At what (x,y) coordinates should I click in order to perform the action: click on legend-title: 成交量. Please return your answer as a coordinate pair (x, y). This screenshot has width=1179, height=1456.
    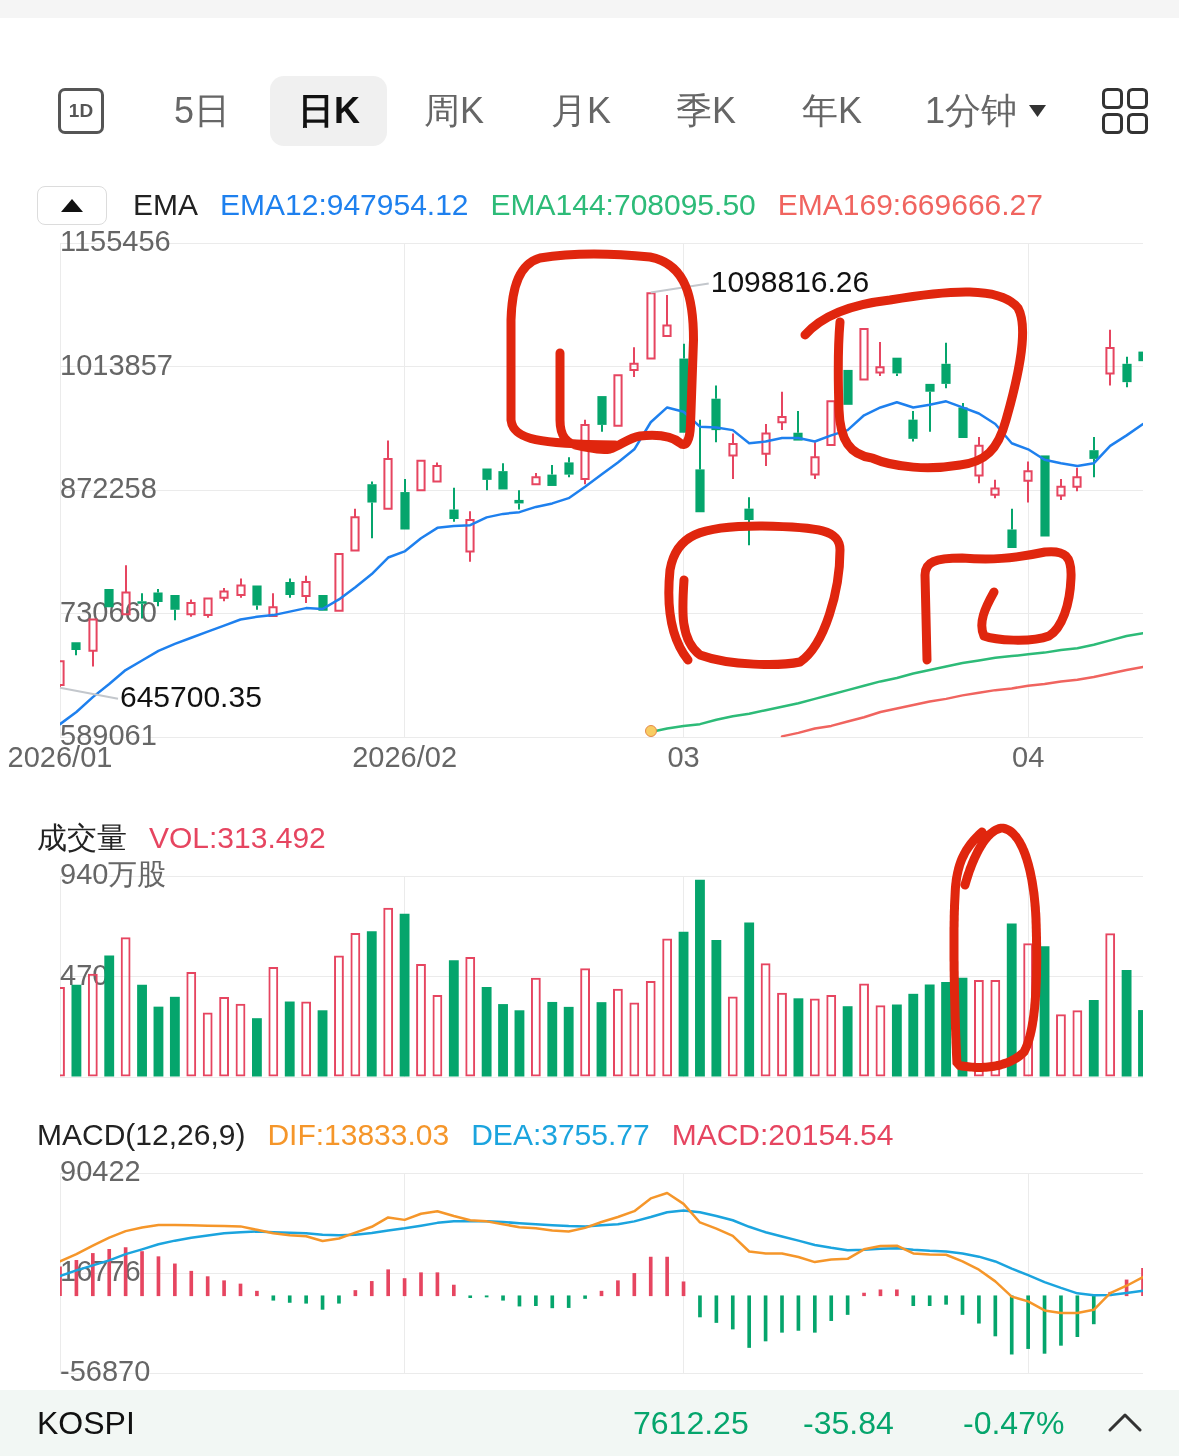
    Looking at the image, I should click on (82, 837).